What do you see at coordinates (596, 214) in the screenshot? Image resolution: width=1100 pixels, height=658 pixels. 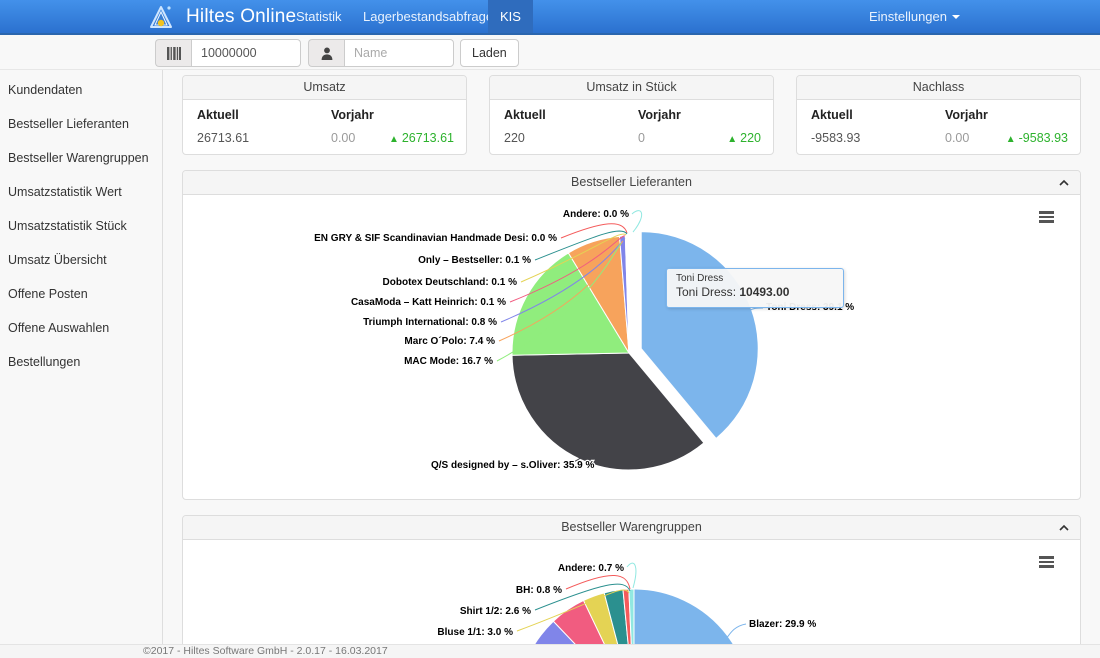 I see `pie-slice-label: Andere: 0.0 %` at bounding box center [596, 214].